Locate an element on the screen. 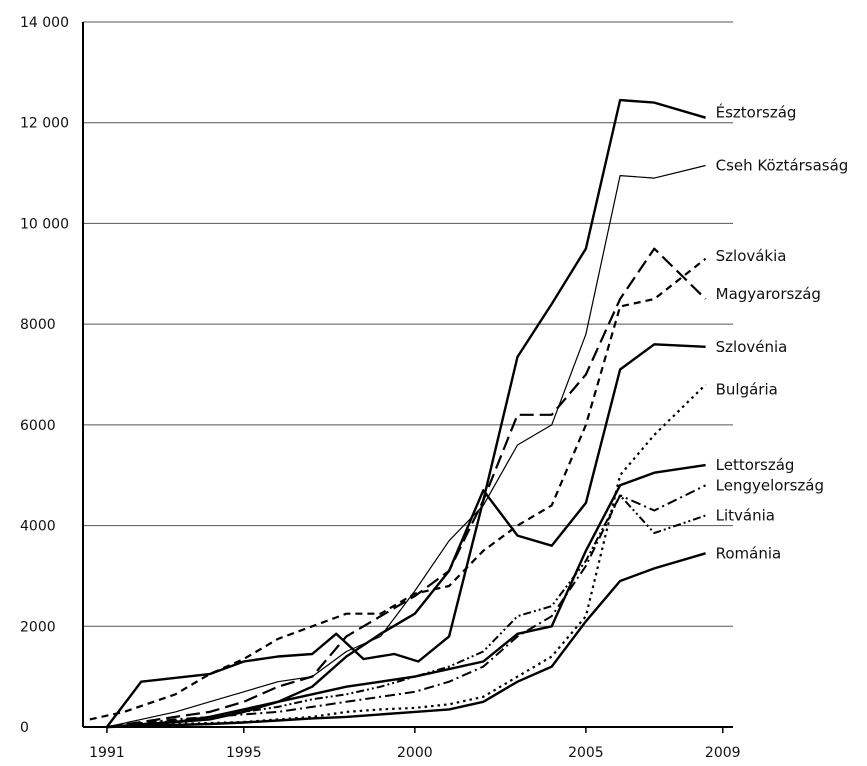 The width and height of the screenshot is (867, 766). y-tick-label: 4000 is located at coordinates (38, 527).